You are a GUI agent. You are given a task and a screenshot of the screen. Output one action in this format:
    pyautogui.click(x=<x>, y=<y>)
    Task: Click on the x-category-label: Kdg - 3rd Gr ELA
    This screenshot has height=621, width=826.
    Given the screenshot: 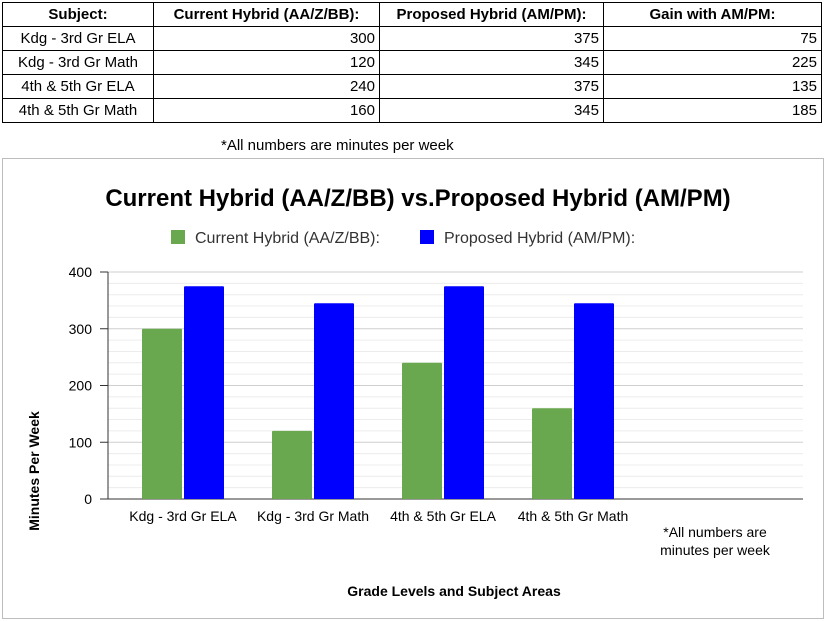 What is the action you would take?
    pyautogui.click(x=183, y=516)
    